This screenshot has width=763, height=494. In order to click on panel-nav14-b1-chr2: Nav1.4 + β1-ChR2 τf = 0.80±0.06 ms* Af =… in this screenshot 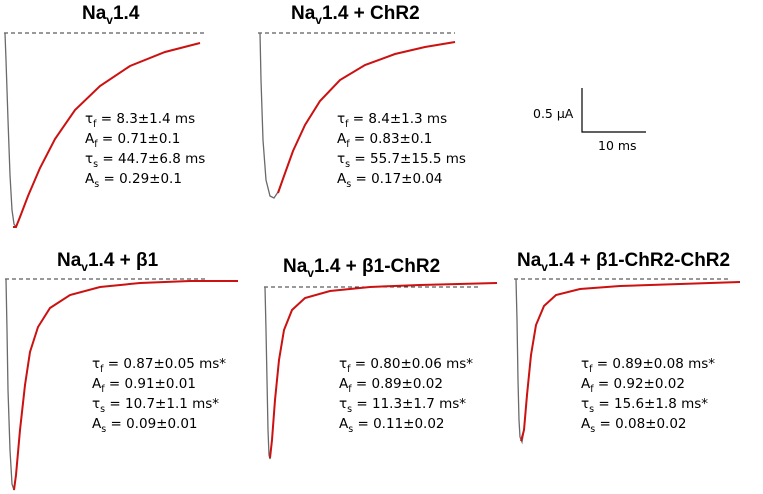, I will do `click(381, 358)`.